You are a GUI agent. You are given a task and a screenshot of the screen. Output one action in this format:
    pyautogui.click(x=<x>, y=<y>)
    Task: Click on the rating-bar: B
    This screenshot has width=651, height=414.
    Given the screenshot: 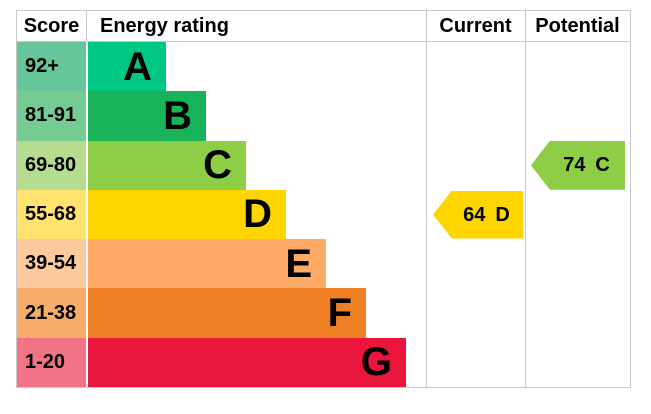 What is the action you would take?
    pyautogui.click(x=147, y=116)
    